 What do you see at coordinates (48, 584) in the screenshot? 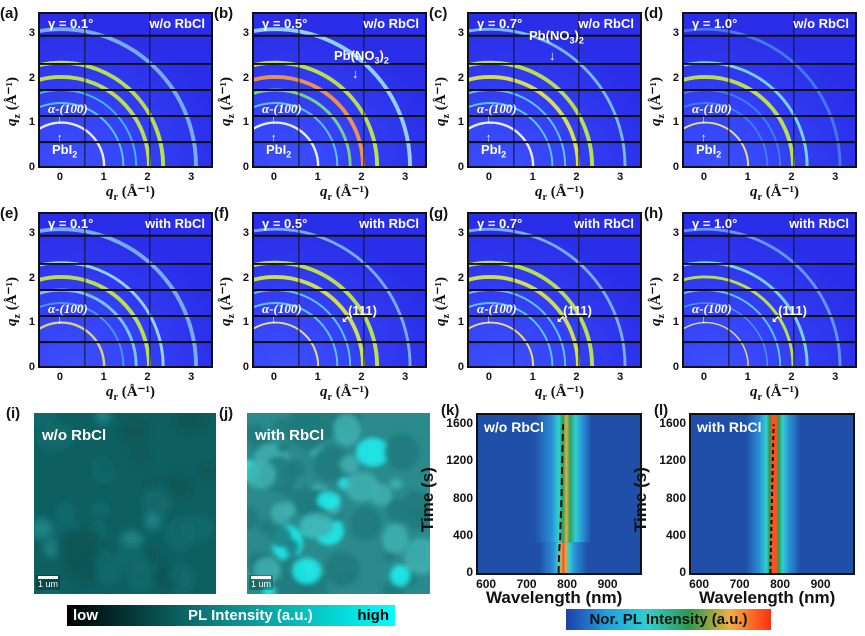
I see `scale-bar-label: 1 um` at bounding box center [48, 584].